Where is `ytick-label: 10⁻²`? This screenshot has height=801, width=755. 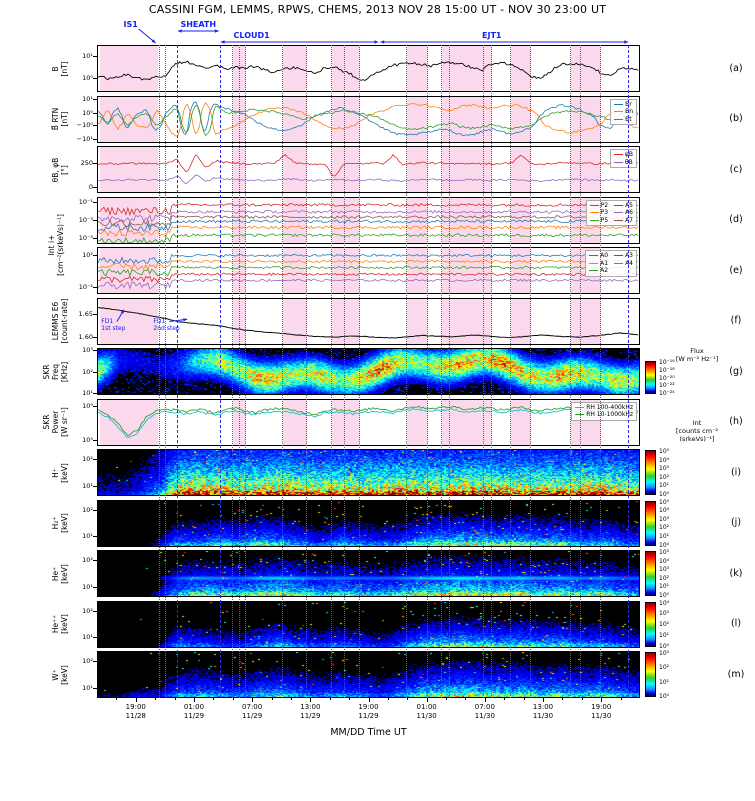
ytick-label: 10⁻² is located at coordinates (85, 286).